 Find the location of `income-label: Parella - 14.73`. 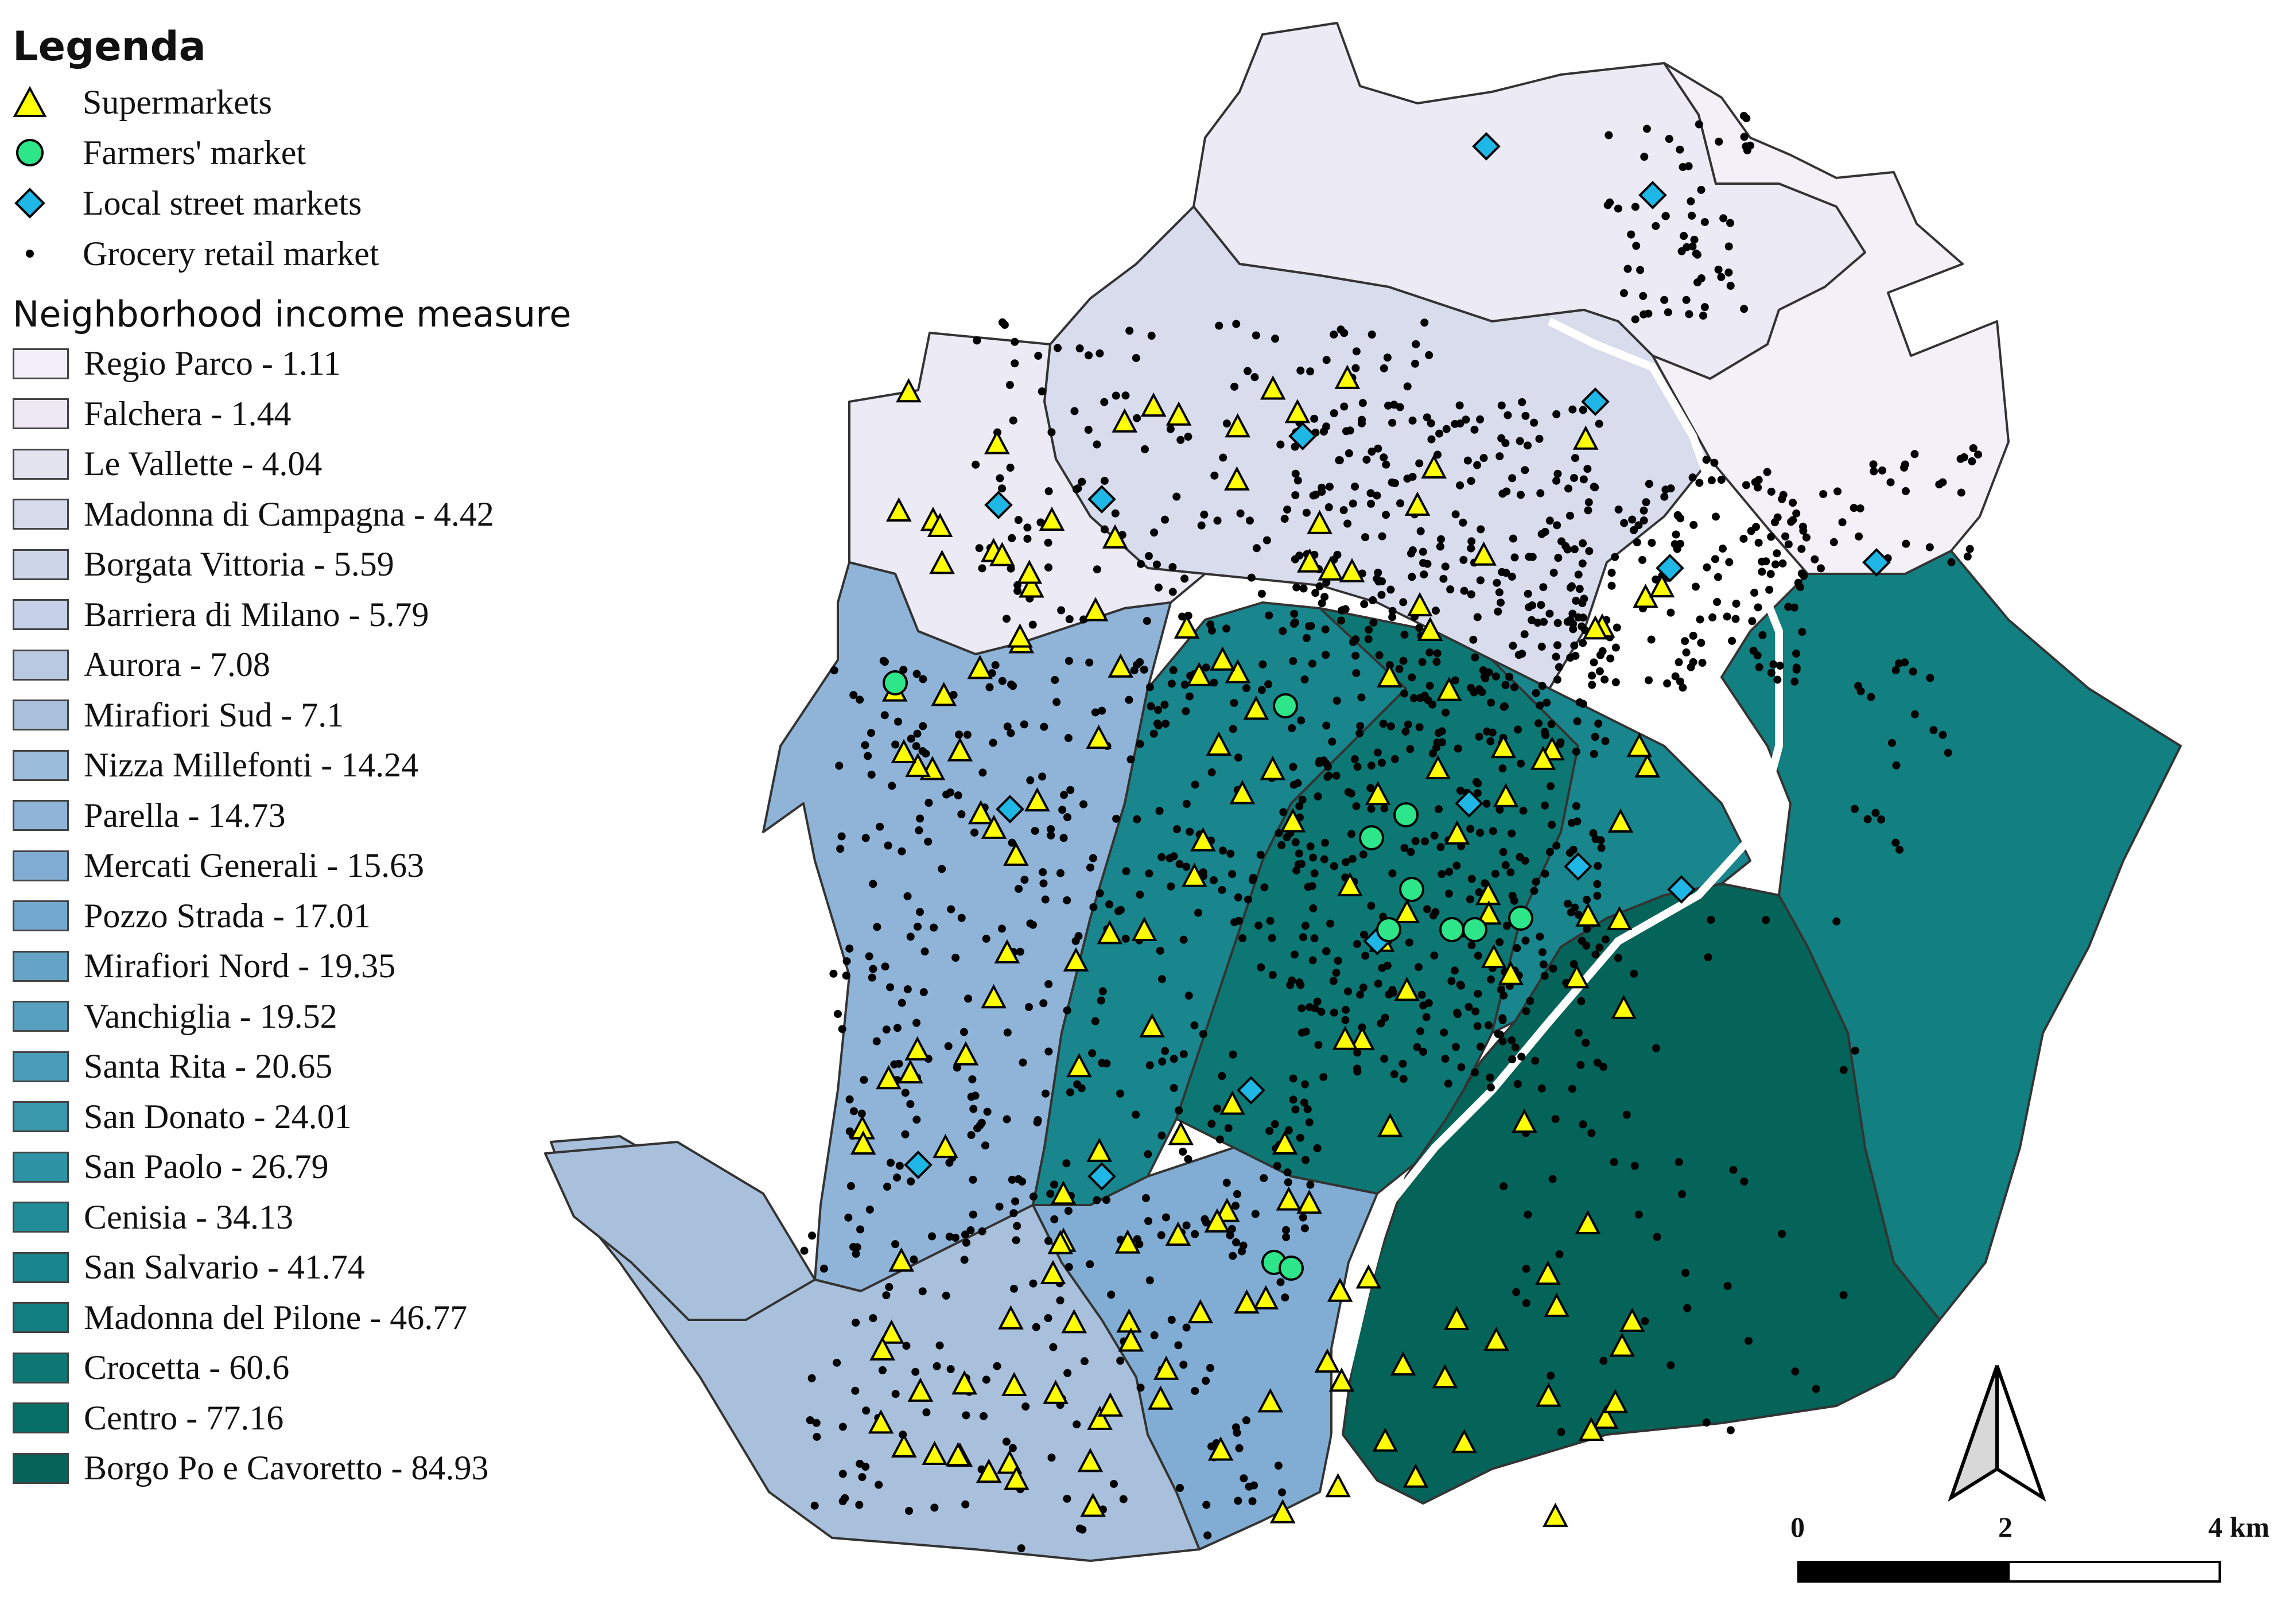

income-label: Parella - 14.73 is located at coordinates (185, 815).